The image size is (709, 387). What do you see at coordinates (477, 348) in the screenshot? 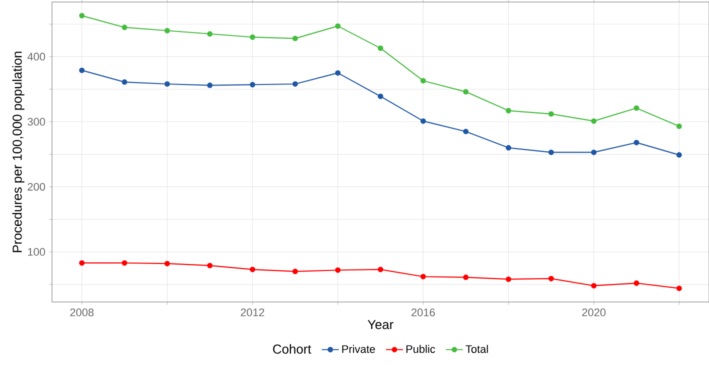
I see `legend-label: Total` at bounding box center [477, 348].